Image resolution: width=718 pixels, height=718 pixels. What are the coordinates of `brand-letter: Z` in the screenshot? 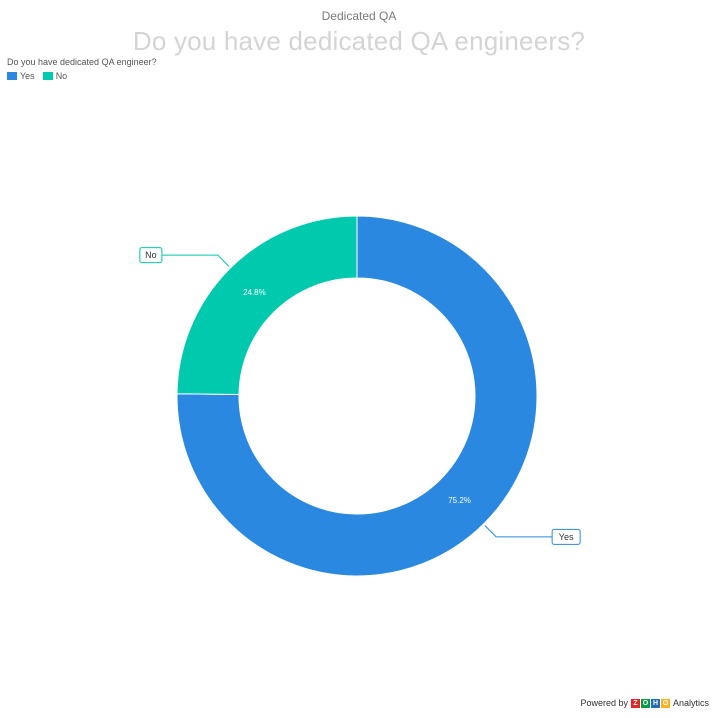 It's located at (635, 703).